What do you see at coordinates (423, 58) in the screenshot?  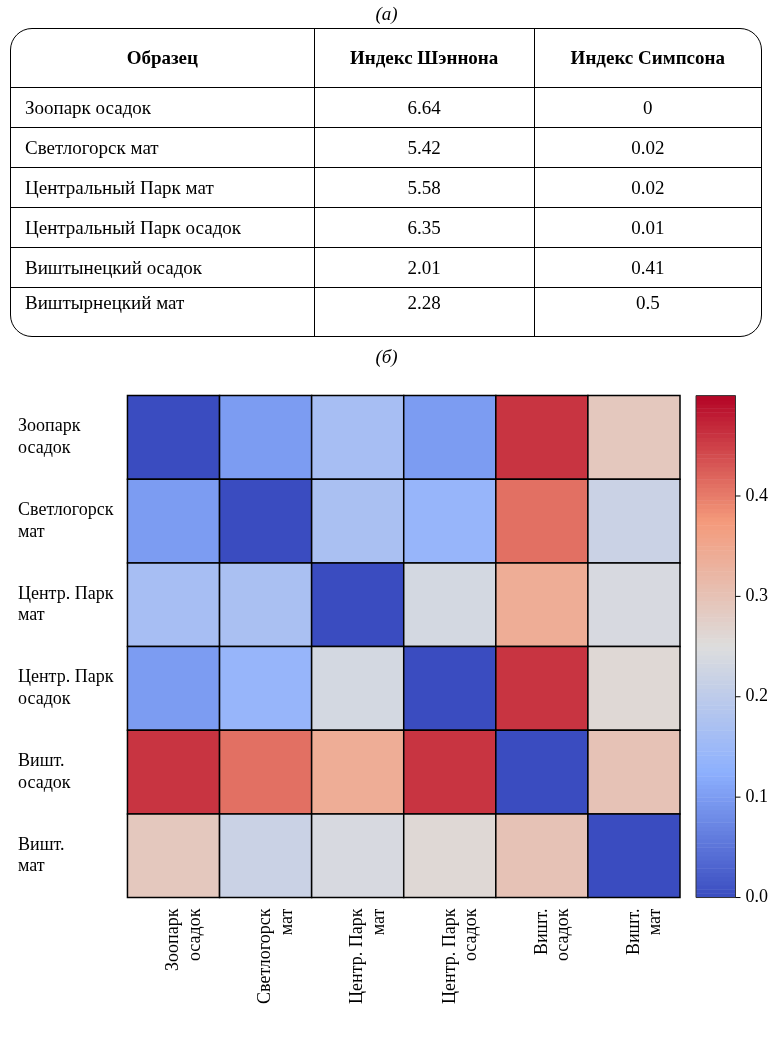 I see `x-tick-label: Индекс Шэннона` at bounding box center [423, 58].